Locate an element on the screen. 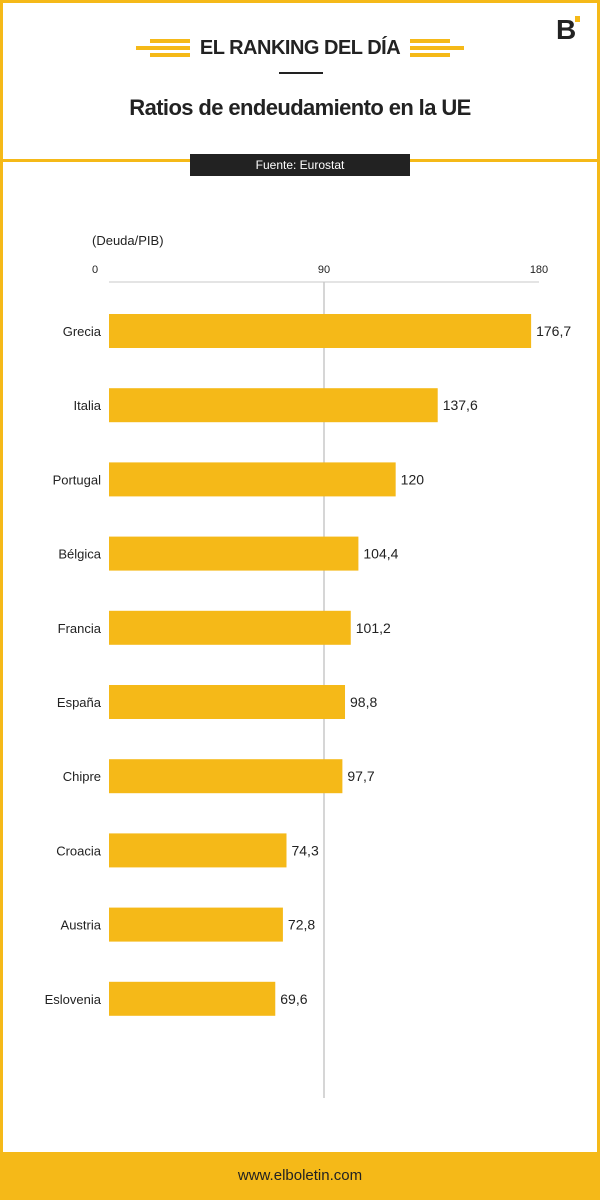 Image resolution: width=600 pixels, height=1200 pixels. decoration-lines-left is located at coordinates (162, 48).